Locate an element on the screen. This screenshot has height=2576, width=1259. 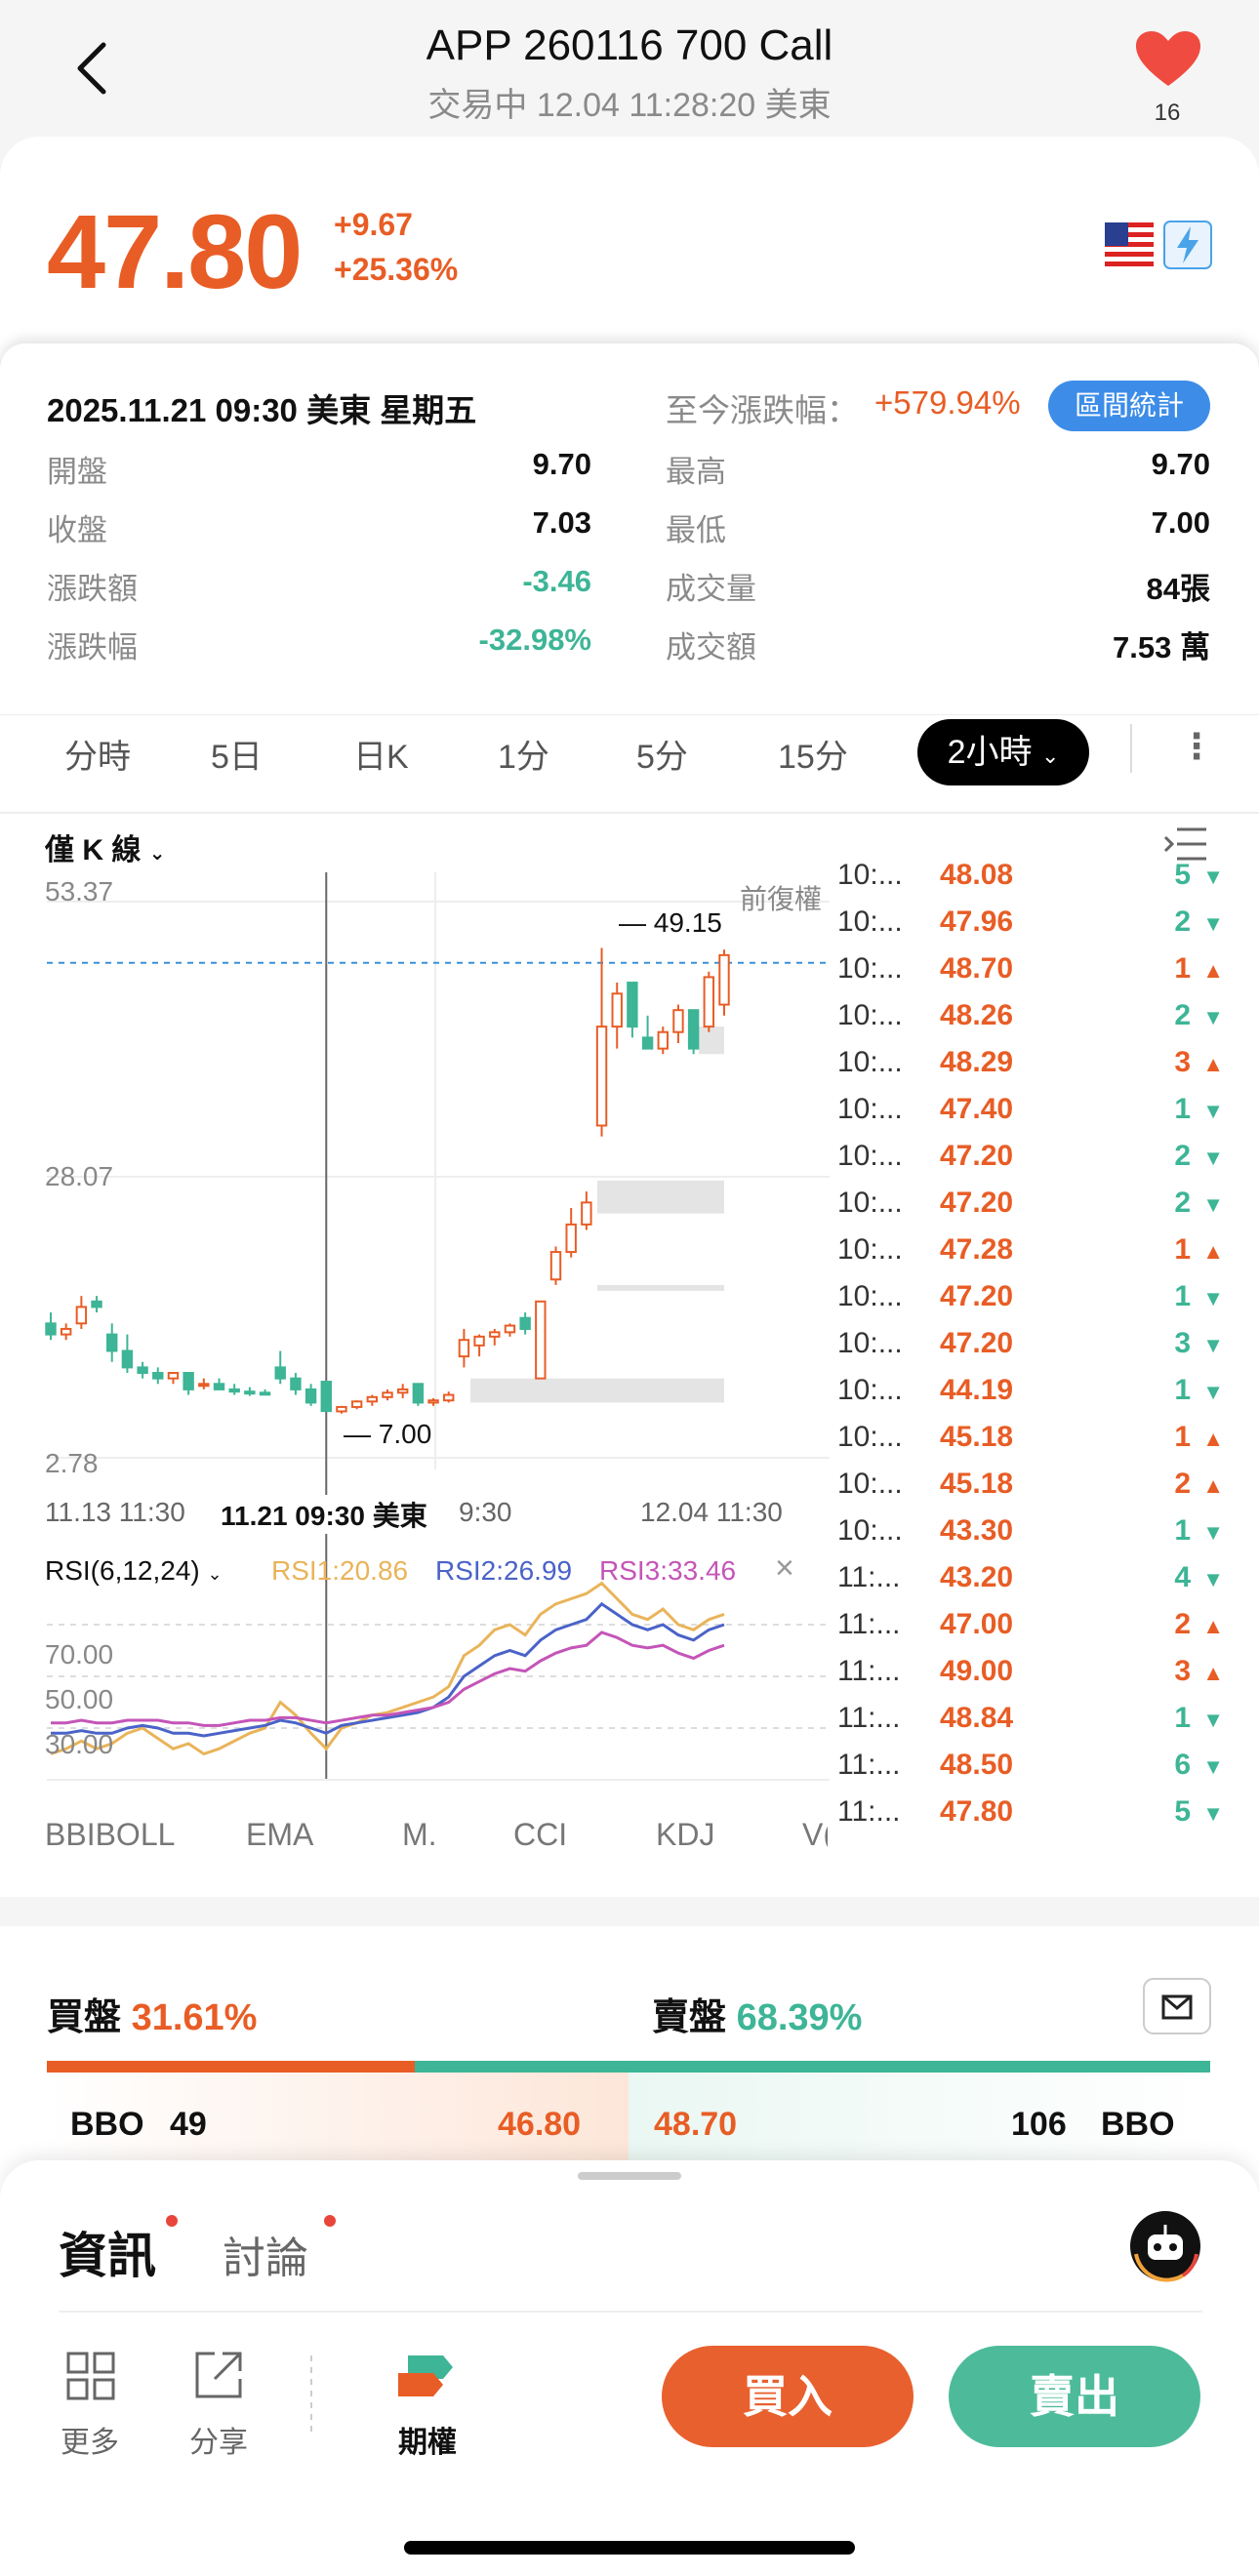
tab-discuss: 討論 is located at coordinates (265, 2258).